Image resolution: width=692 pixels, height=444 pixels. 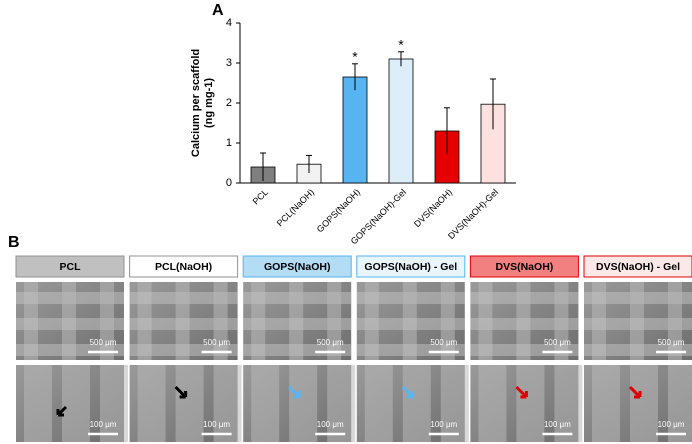 I want to click on column-header-label: GOPS(NaOH) - Gel, so click(x=410, y=267).